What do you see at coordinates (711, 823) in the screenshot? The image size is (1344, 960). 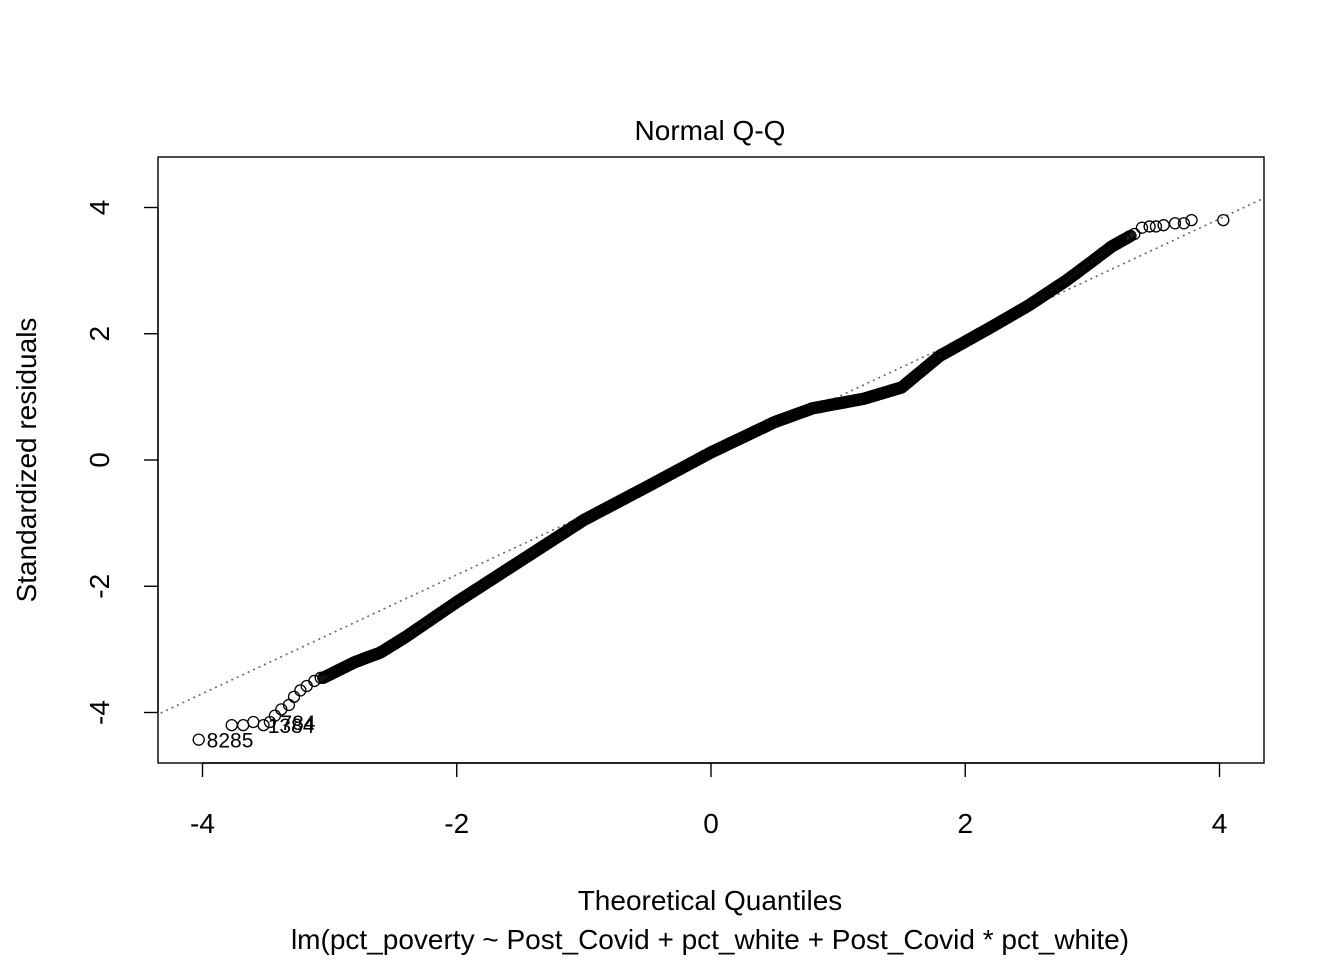 I see `x-tick-label-2: 0` at bounding box center [711, 823].